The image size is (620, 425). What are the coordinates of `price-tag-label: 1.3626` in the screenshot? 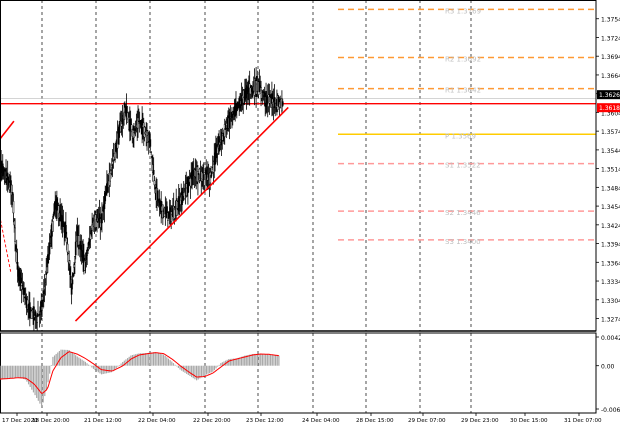 It's located at (609, 95).